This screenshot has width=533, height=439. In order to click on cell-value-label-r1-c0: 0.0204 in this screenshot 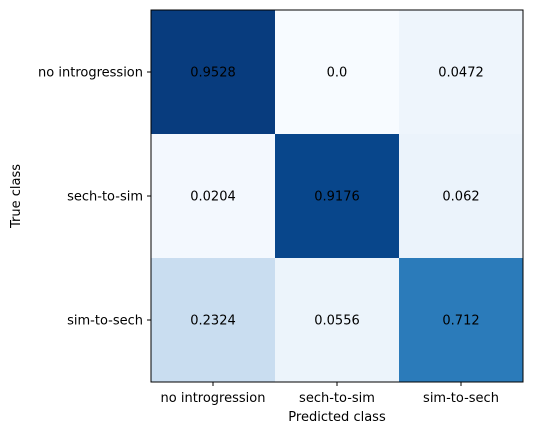, I will do `click(213, 197)`.